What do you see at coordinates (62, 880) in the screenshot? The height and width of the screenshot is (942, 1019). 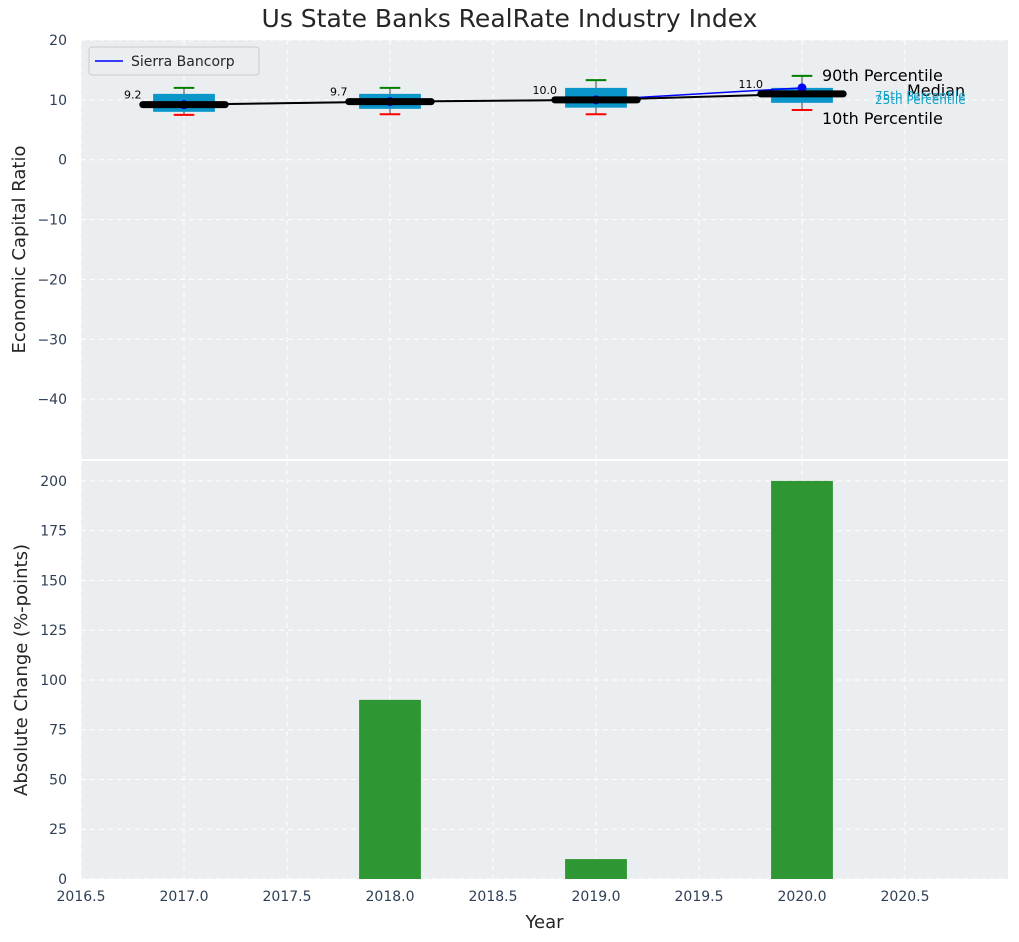 I see `bottom-y-tick-label: 0` at bounding box center [62, 880].